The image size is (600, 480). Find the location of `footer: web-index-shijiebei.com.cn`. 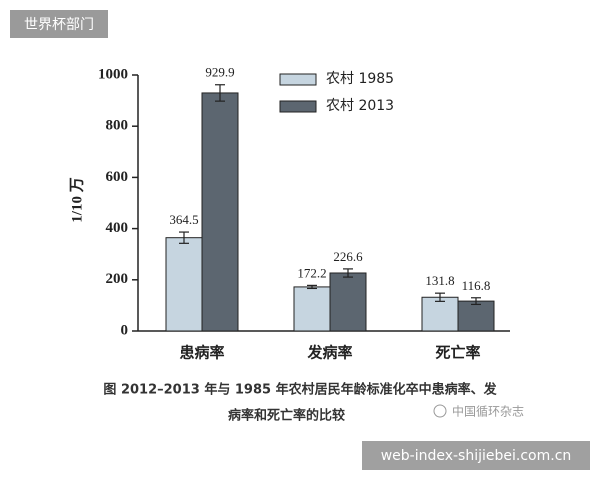

footer: web-index-shijiebei.com.cn is located at coordinates (476, 456).